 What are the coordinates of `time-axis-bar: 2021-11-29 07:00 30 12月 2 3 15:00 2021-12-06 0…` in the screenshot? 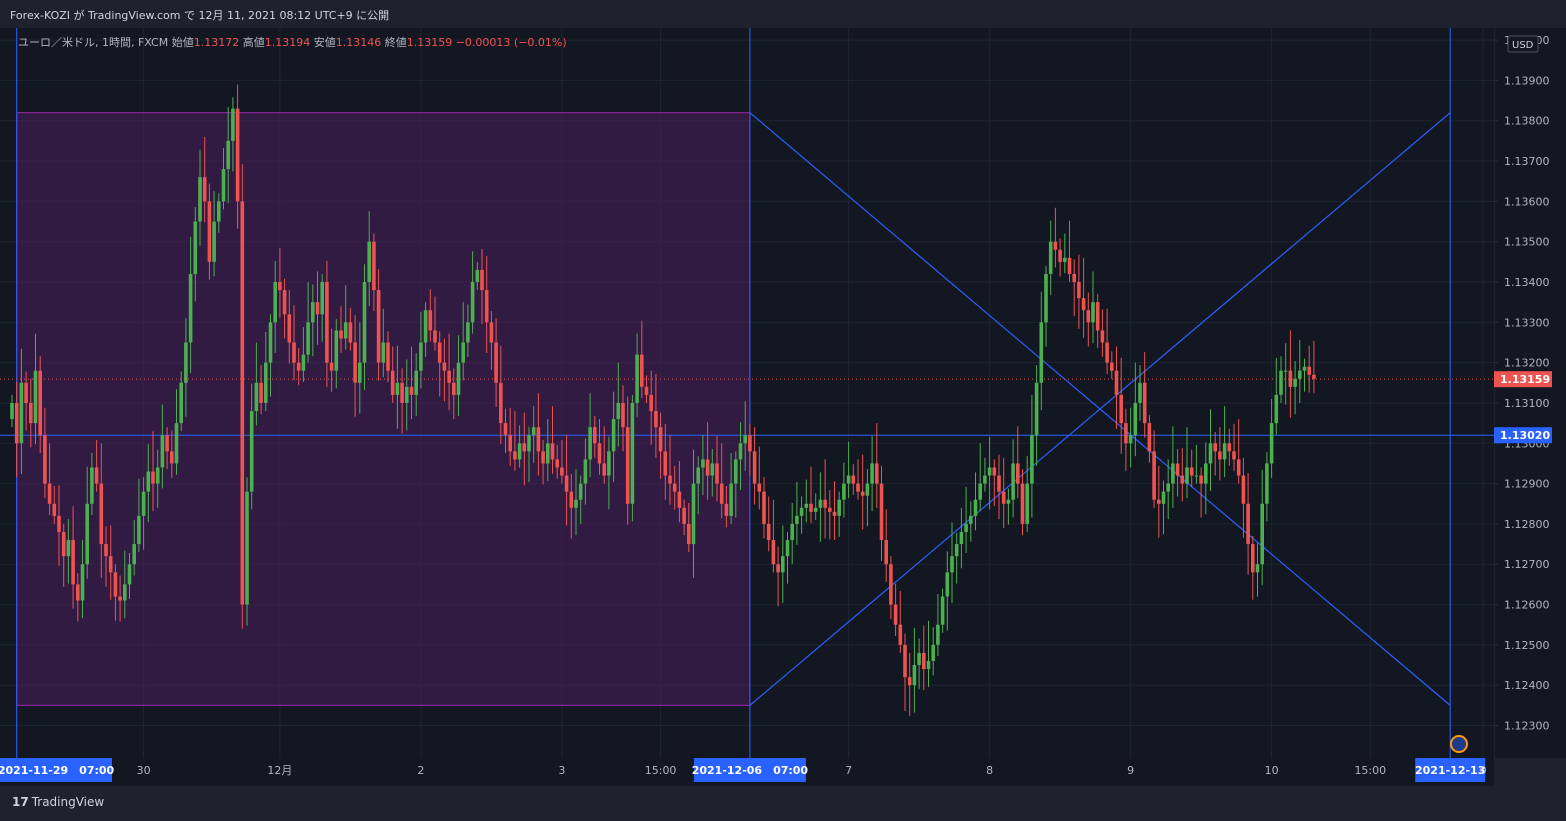 It's located at (783, 789).